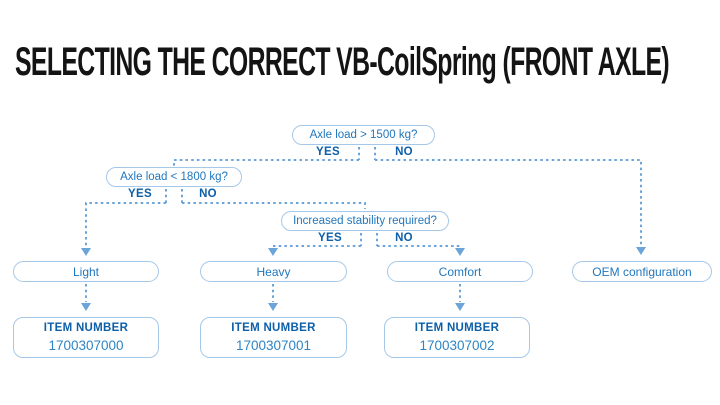 This screenshot has height=405, width=720. What do you see at coordinates (404, 238) in the screenshot?
I see `decision-stability-no-label: NO` at bounding box center [404, 238].